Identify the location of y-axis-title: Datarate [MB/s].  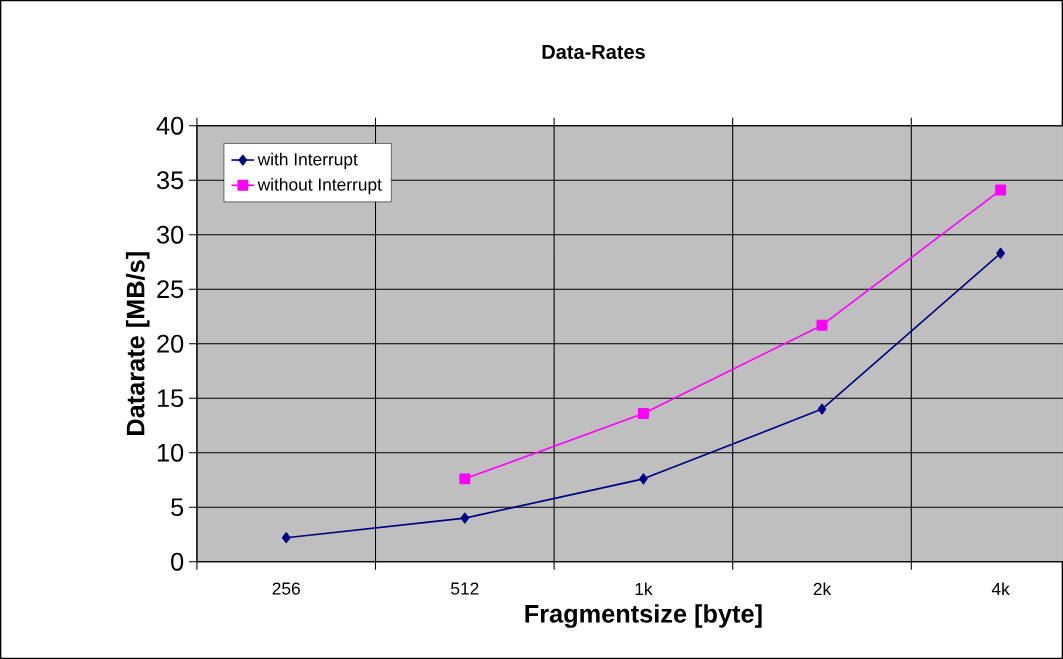
(137, 343).